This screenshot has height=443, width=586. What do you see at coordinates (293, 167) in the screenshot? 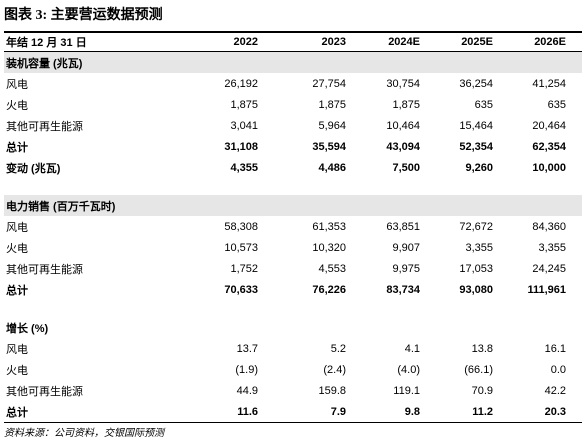
I see `data-row: 变动 (兆瓦) 4,355 4,486 7,500 9,260 10,000` at bounding box center [293, 167].